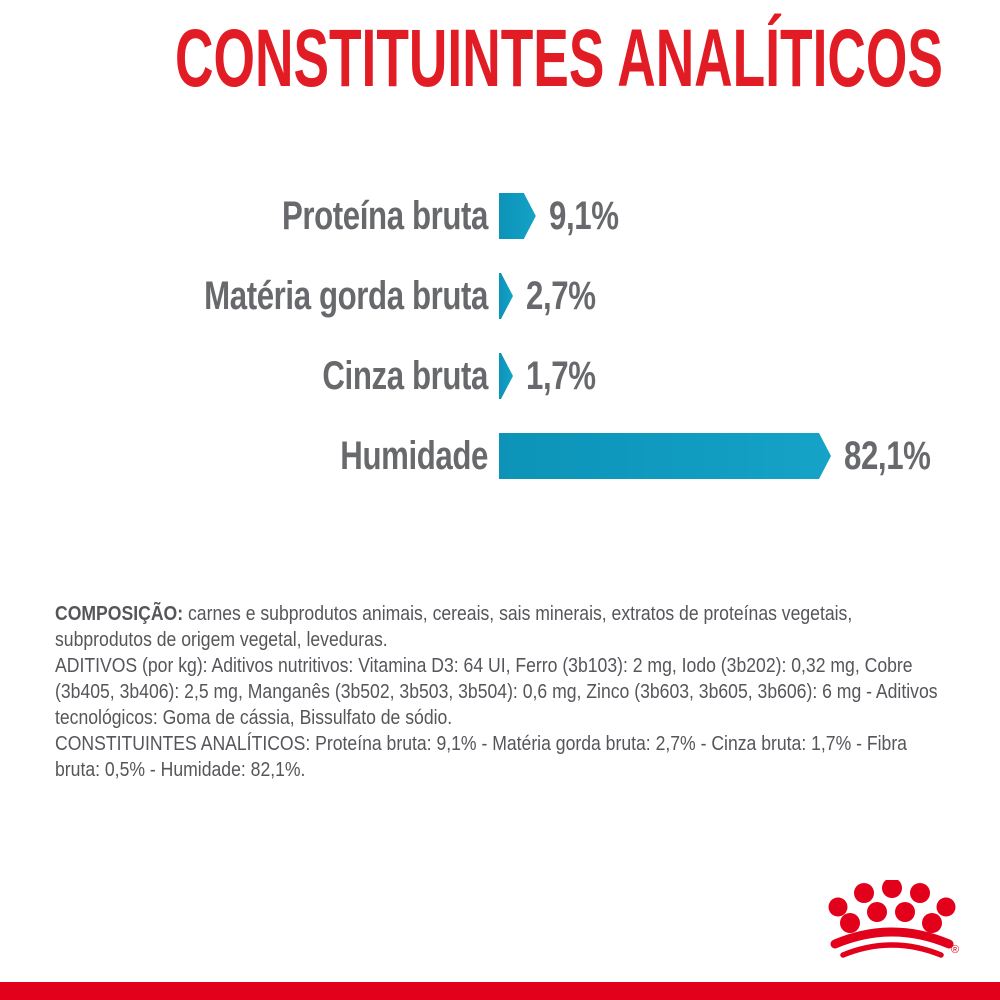 This screenshot has width=1000, height=1000. Describe the element at coordinates (561, 375) in the screenshot. I see `bar-value: 1,7%` at that location.